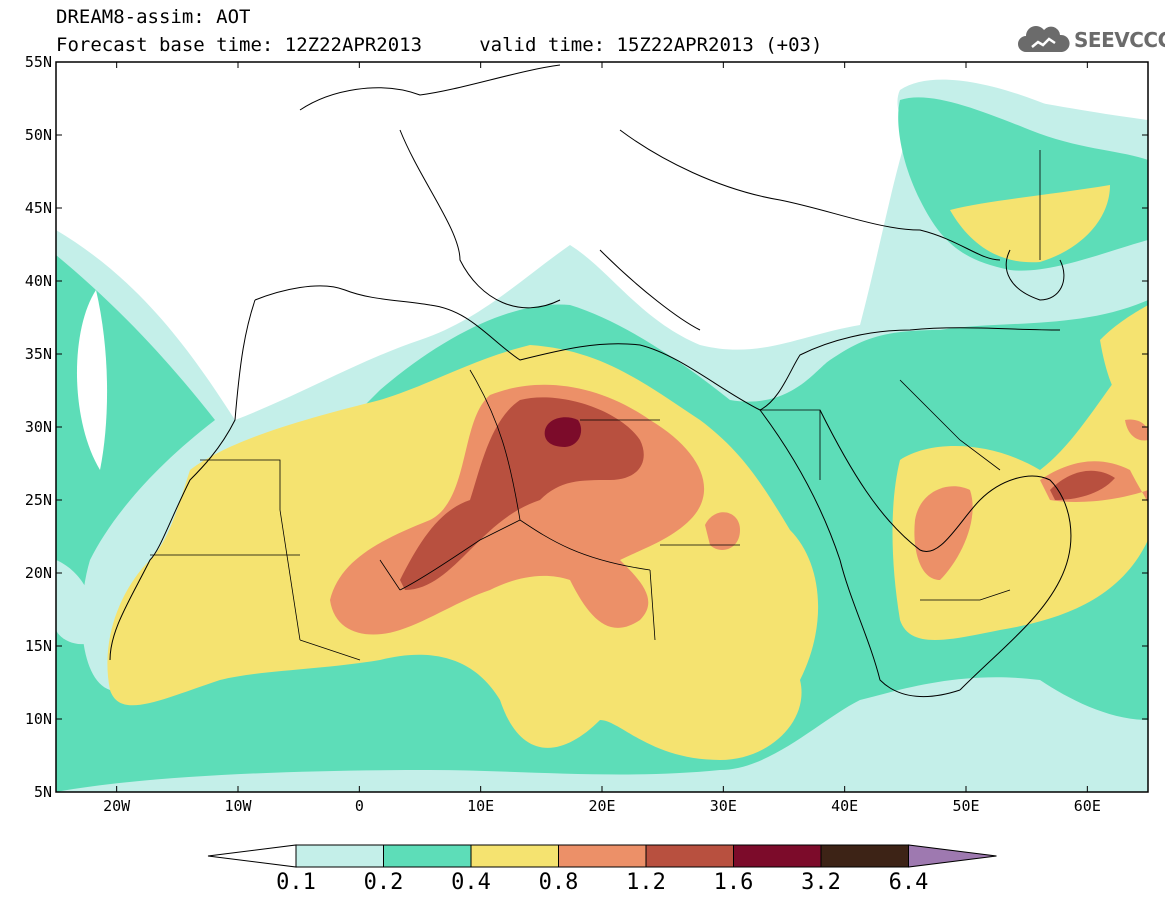 This screenshot has width=1165, height=905. Describe the element at coordinates (153, 17) in the screenshot. I see `chart-title: DREAM8-assim: AOT` at that location.